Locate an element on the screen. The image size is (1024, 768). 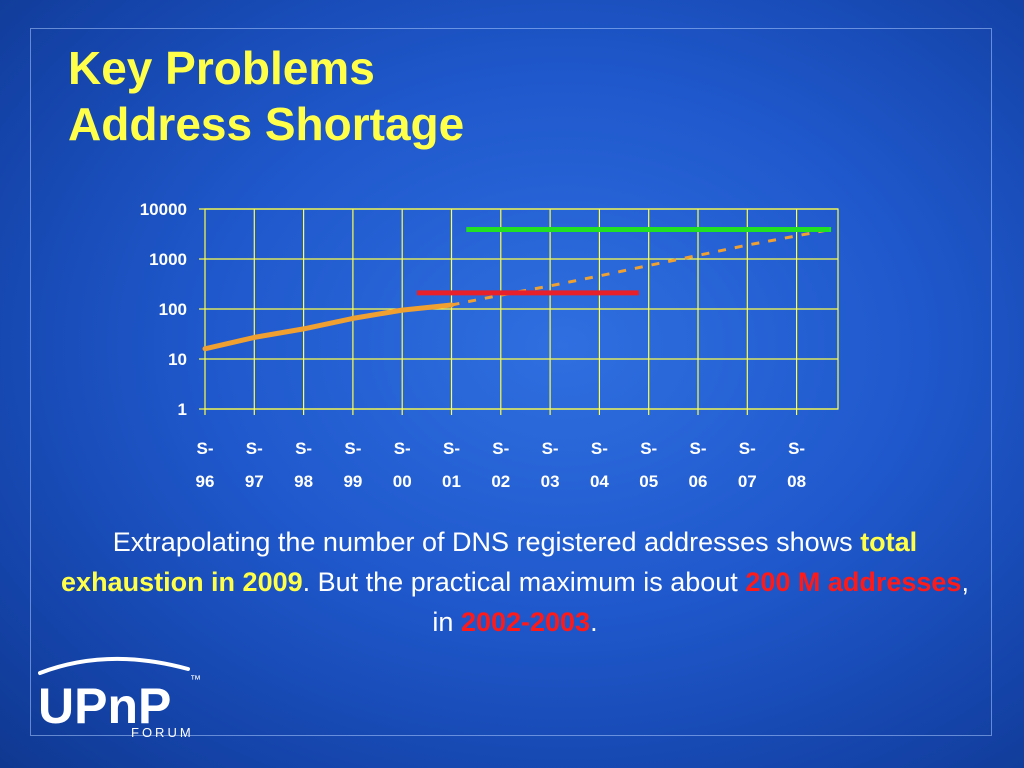
y-tick-label: 10000 is located at coordinates (163, 209).